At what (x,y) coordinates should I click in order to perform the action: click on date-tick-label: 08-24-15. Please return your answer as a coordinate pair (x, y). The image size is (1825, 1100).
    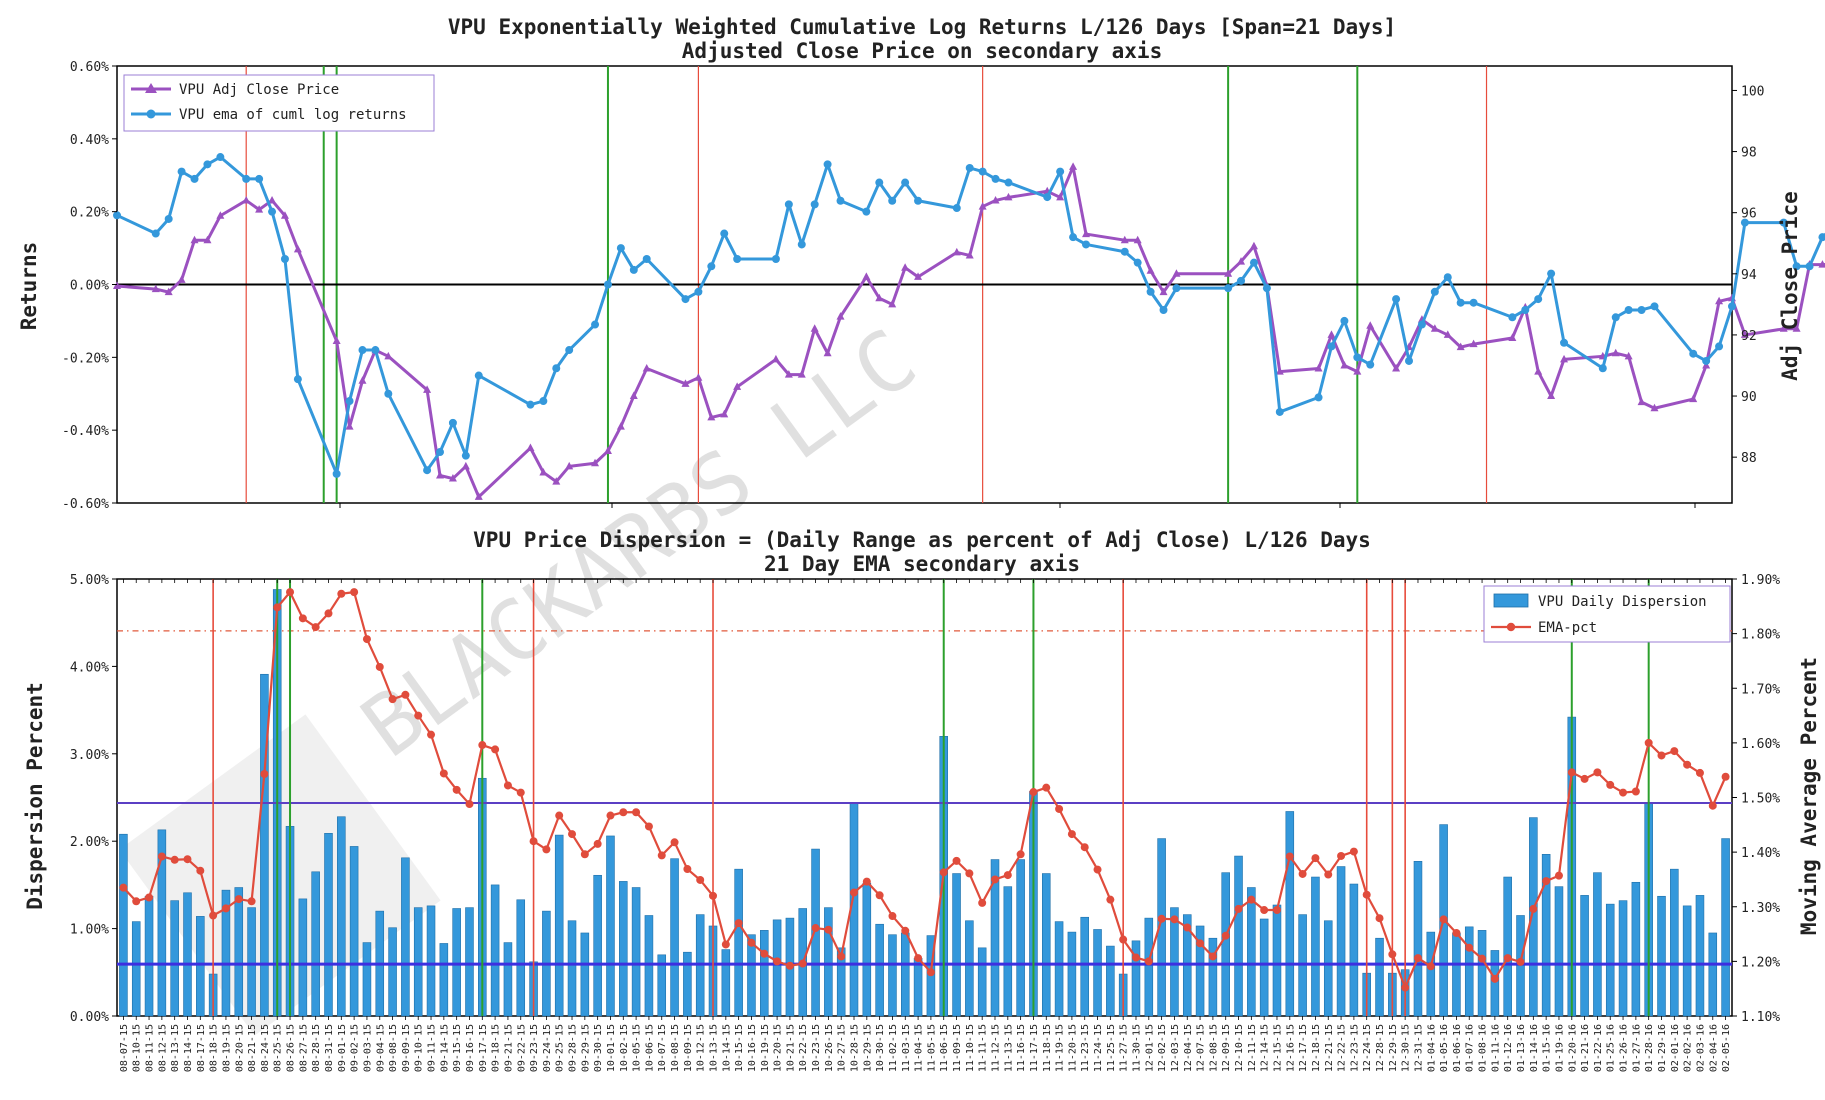
    Looking at the image, I should click on (265, 1048).